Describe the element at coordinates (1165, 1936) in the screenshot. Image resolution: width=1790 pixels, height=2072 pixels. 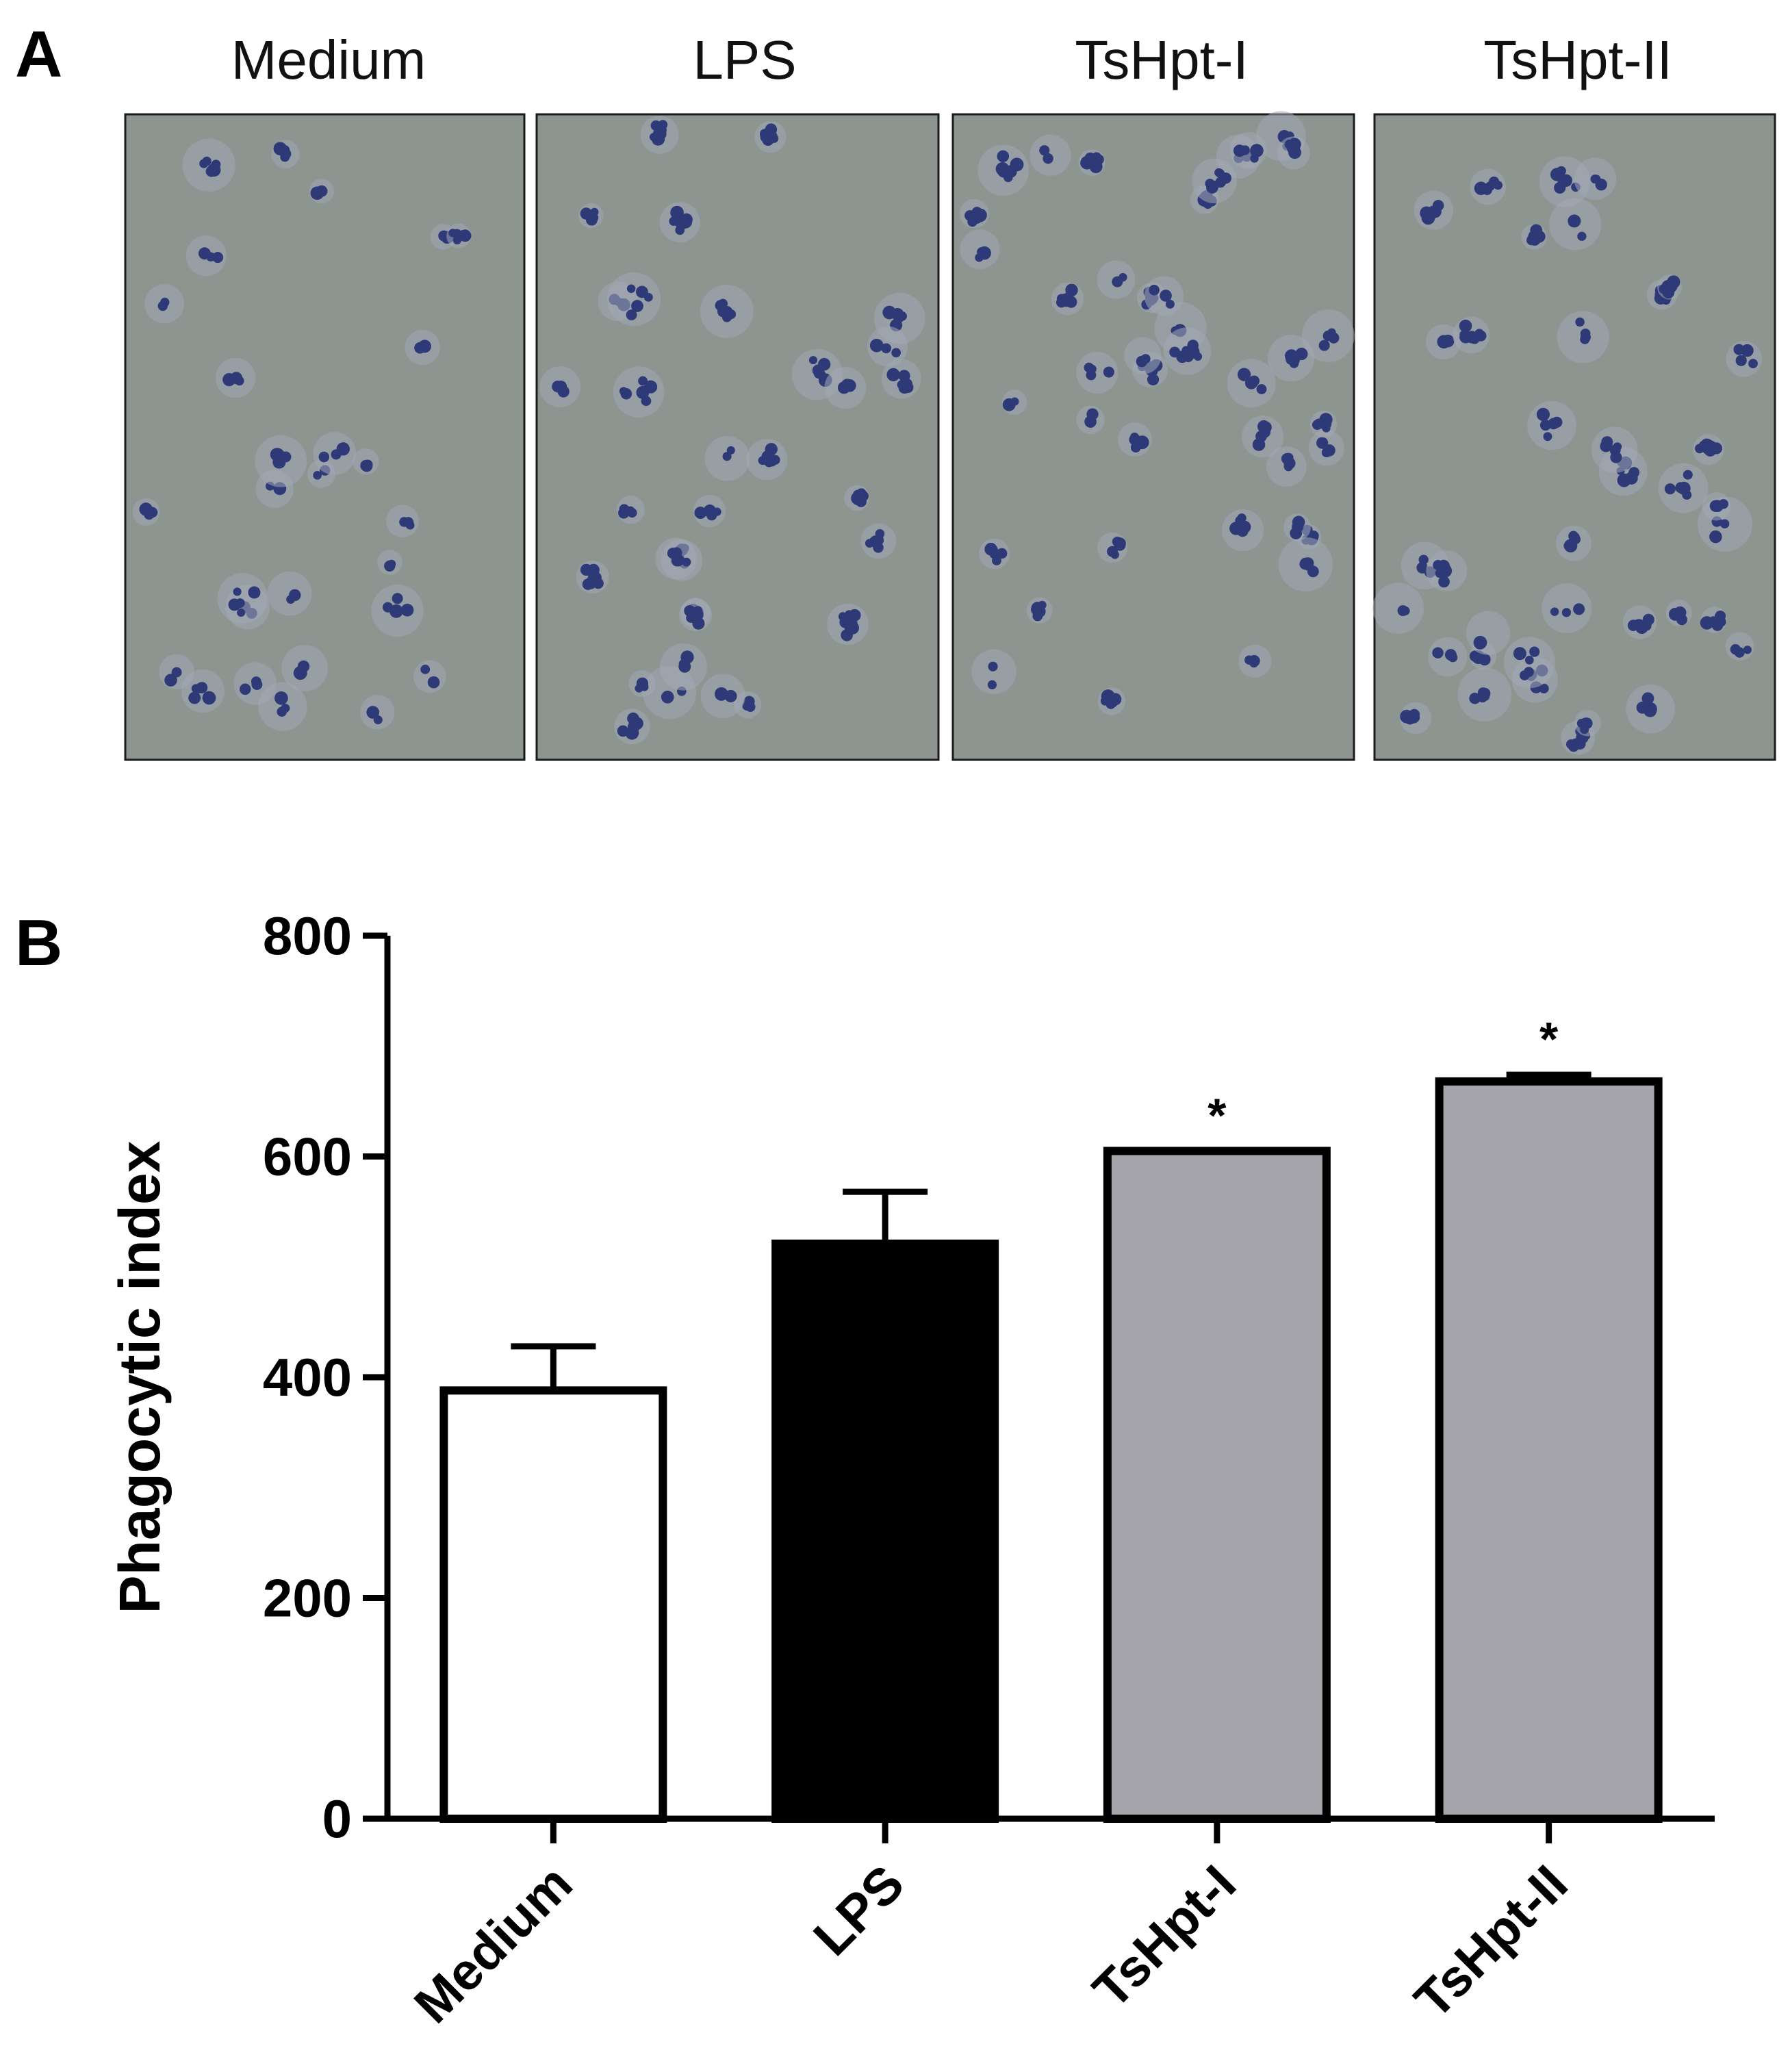
I see `x-tick-label: TsHpt-I` at that location.